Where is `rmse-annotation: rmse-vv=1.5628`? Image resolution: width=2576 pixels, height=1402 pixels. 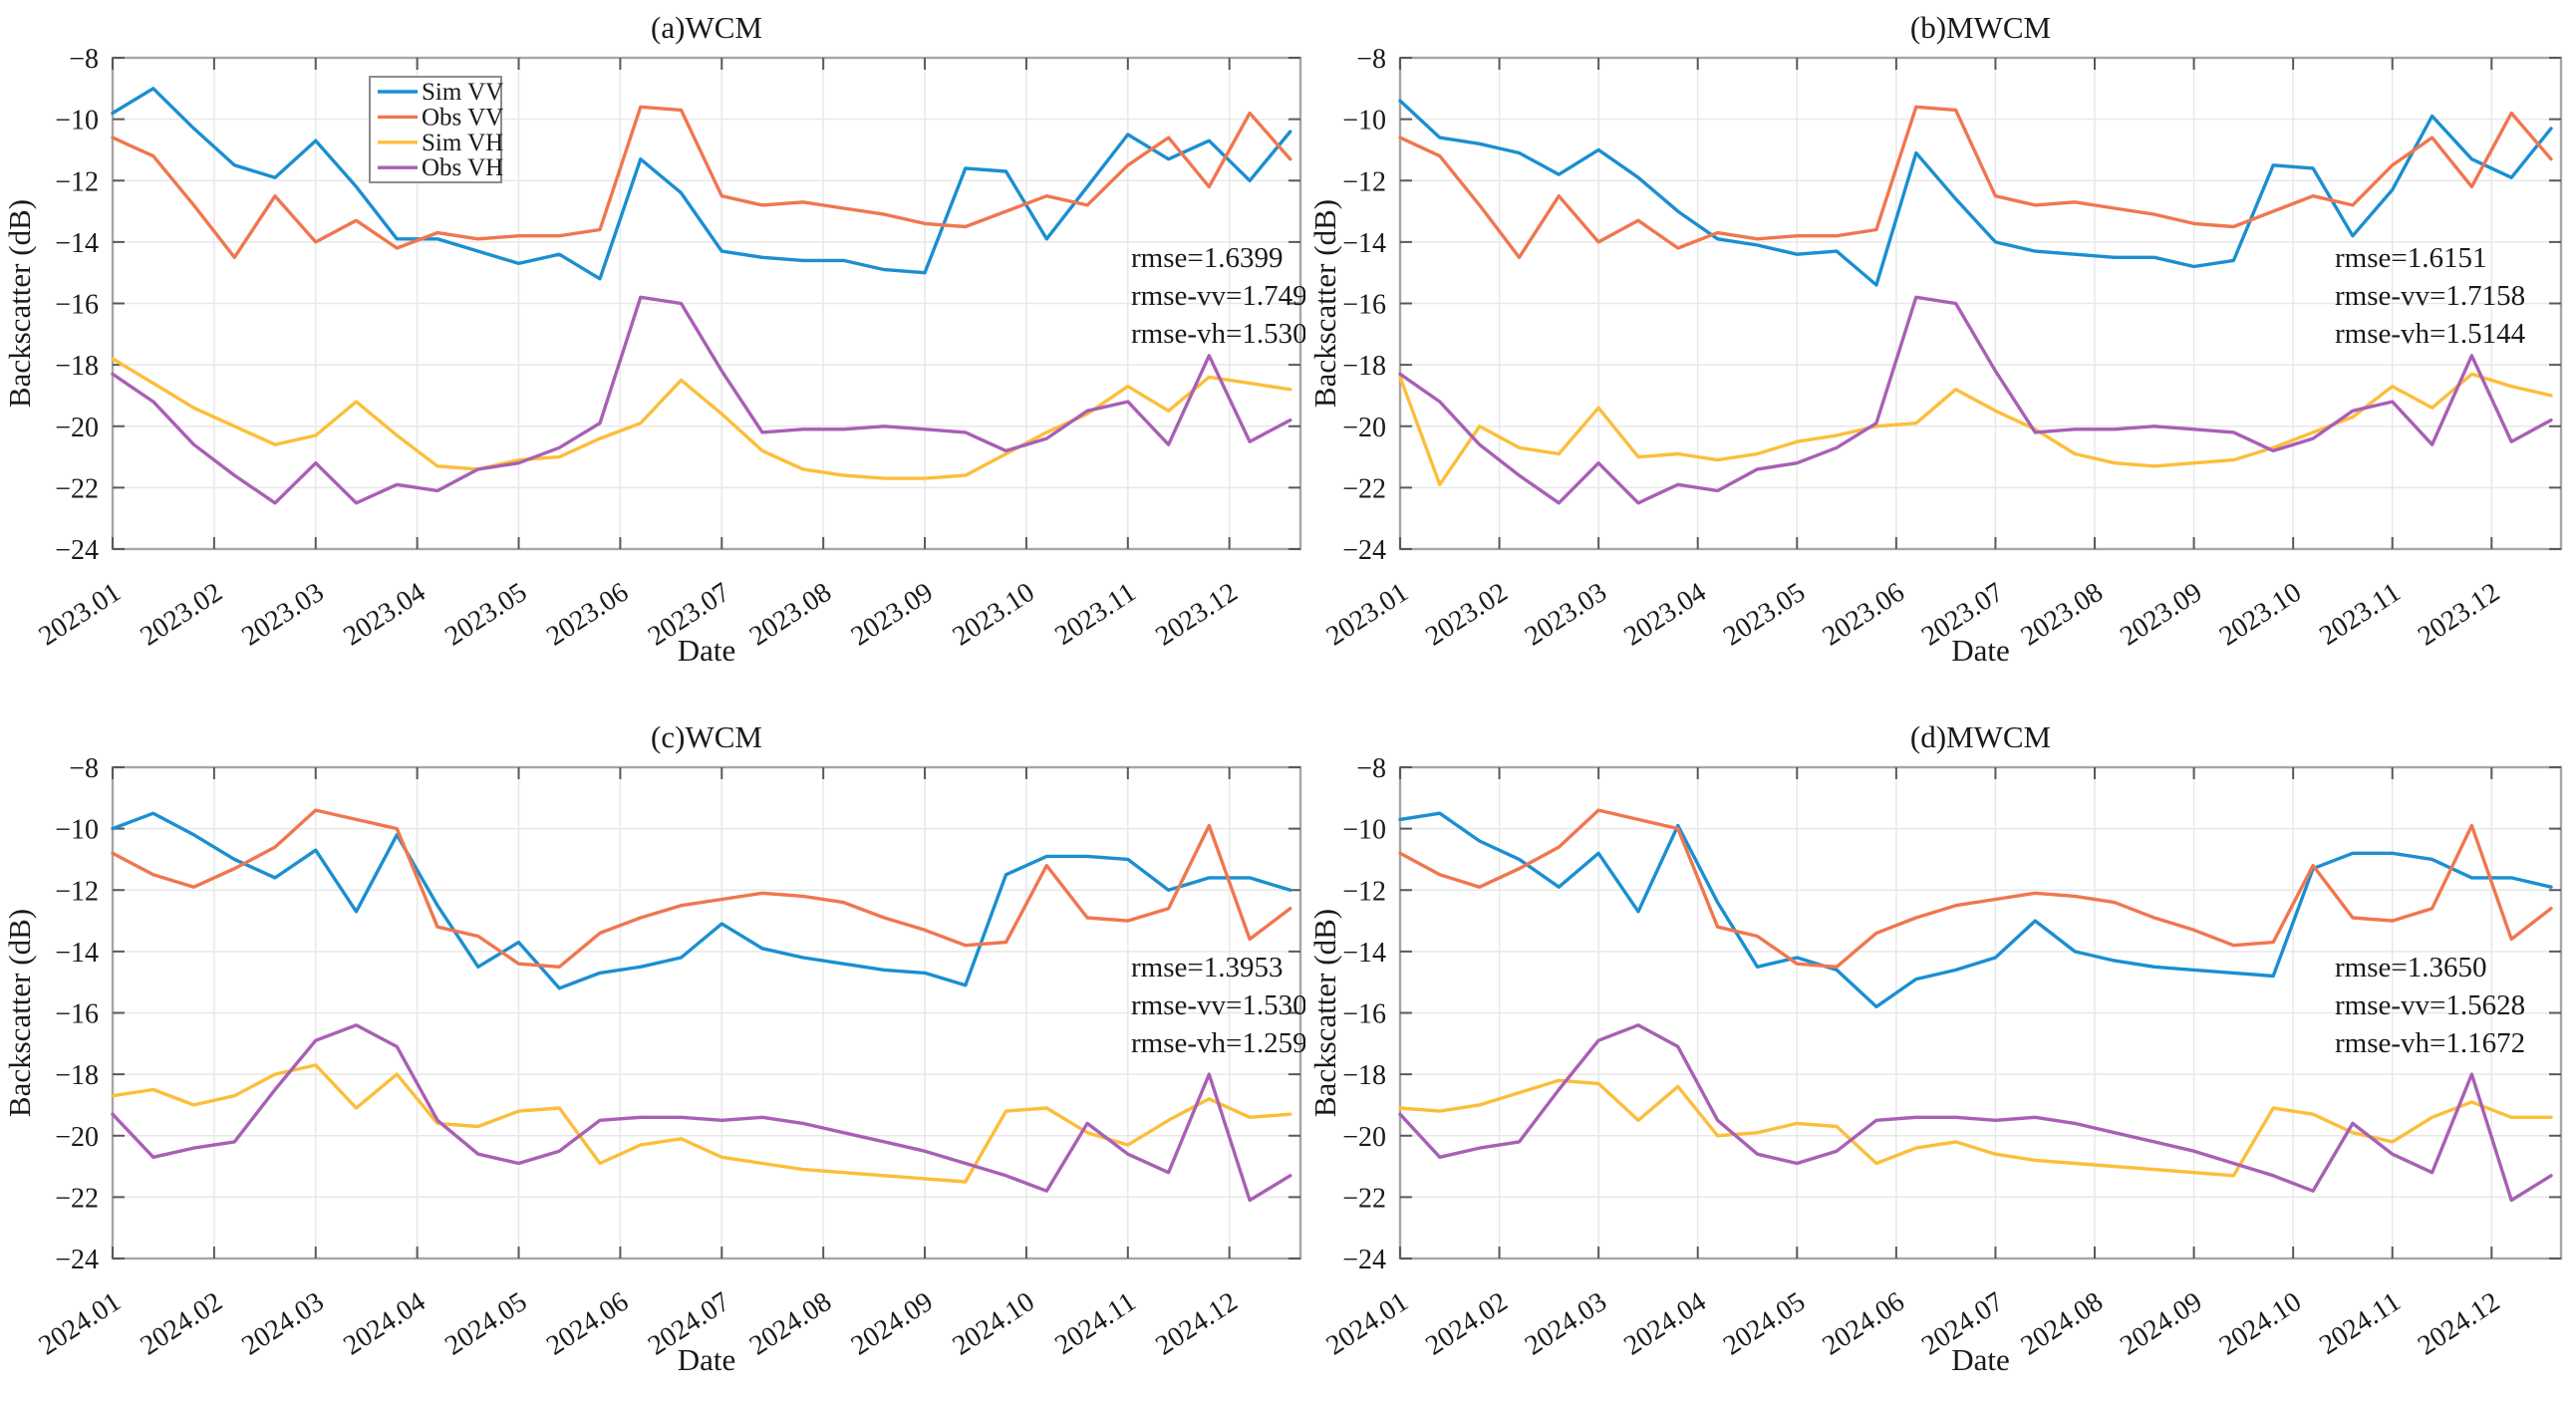 rmse-annotation: rmse-vv=1.5628 is located at coordinates (2430, 1005).